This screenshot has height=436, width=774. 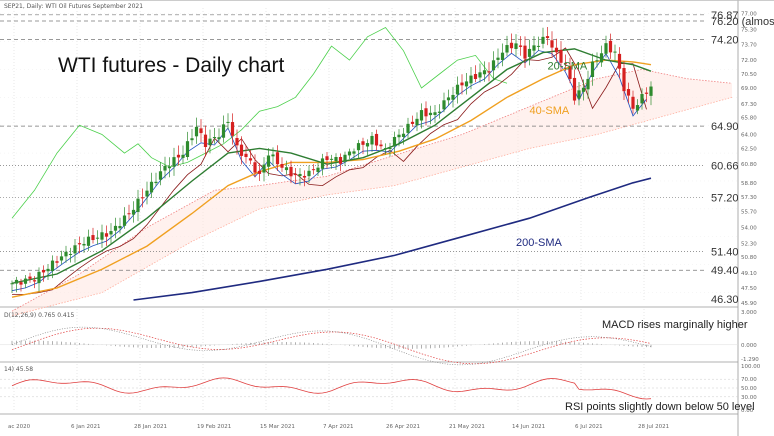 What do you see at coordinates (467, 427) in the screenshot?
I see `time-tick: 21 May 2021` at bounding box center [467, 427].